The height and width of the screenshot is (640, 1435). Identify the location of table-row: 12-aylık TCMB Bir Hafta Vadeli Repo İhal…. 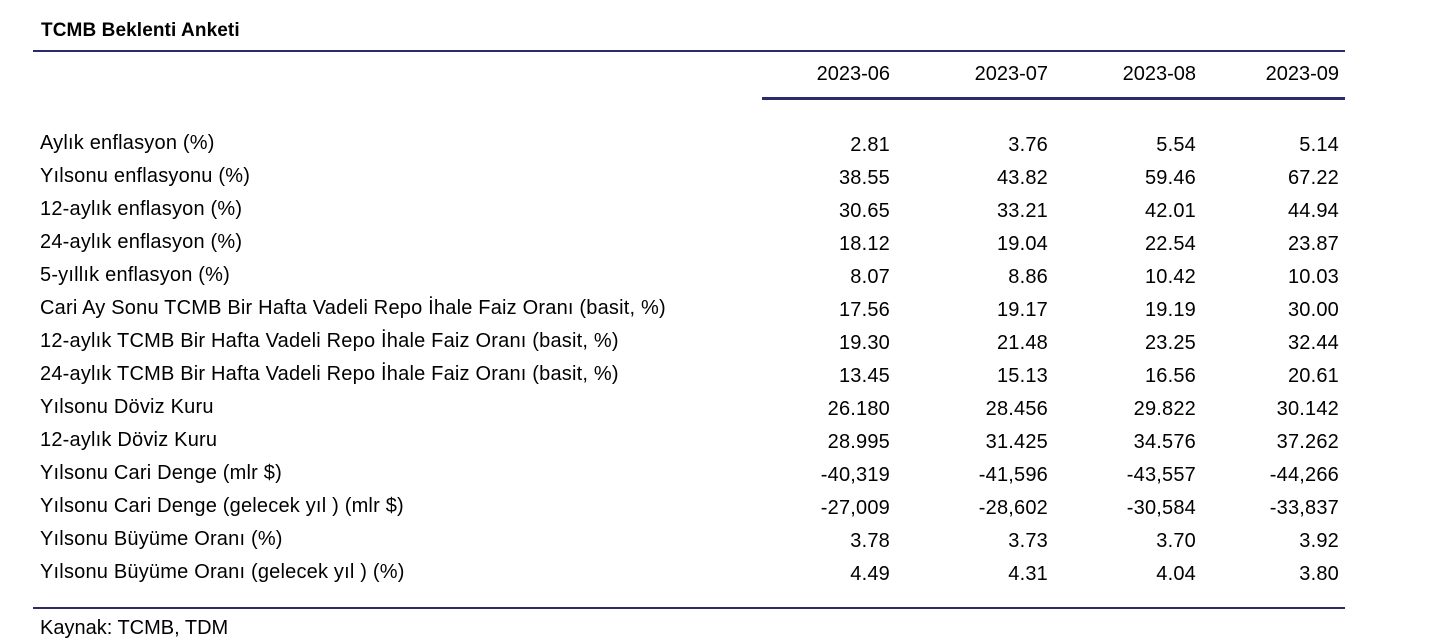
(717, 346).